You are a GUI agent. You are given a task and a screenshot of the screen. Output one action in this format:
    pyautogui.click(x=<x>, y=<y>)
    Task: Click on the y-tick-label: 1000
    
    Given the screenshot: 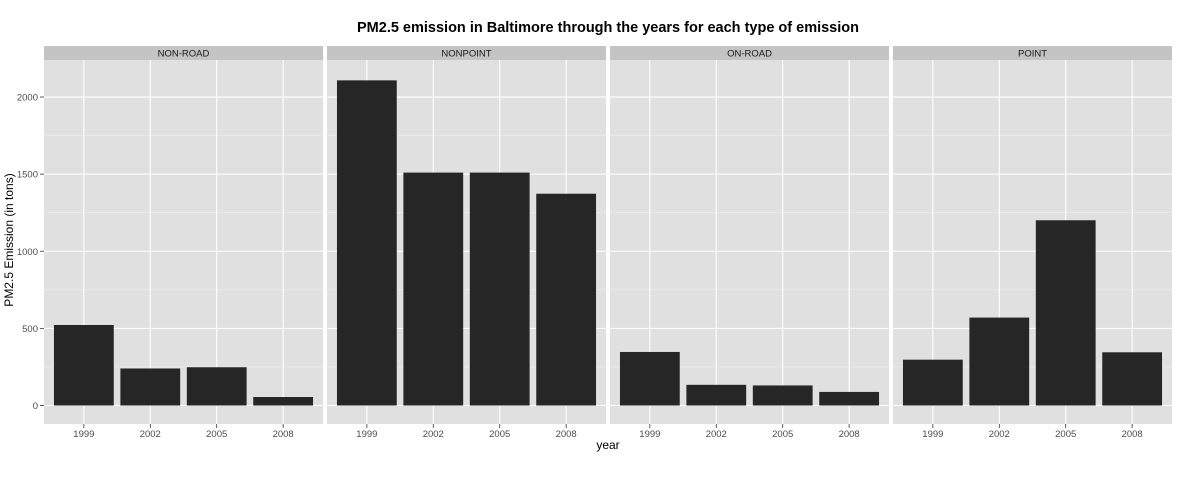 What is the action you would take?
    pyautogui.click(x=27, y=252)
    